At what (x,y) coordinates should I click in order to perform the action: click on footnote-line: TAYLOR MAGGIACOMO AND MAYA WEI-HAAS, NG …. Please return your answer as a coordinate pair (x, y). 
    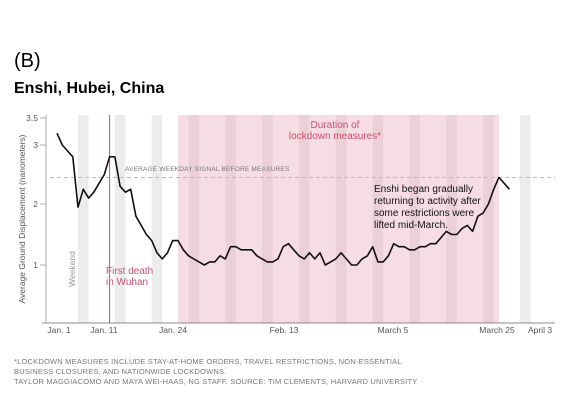
    Looking at the image, I should click on (216, 381).